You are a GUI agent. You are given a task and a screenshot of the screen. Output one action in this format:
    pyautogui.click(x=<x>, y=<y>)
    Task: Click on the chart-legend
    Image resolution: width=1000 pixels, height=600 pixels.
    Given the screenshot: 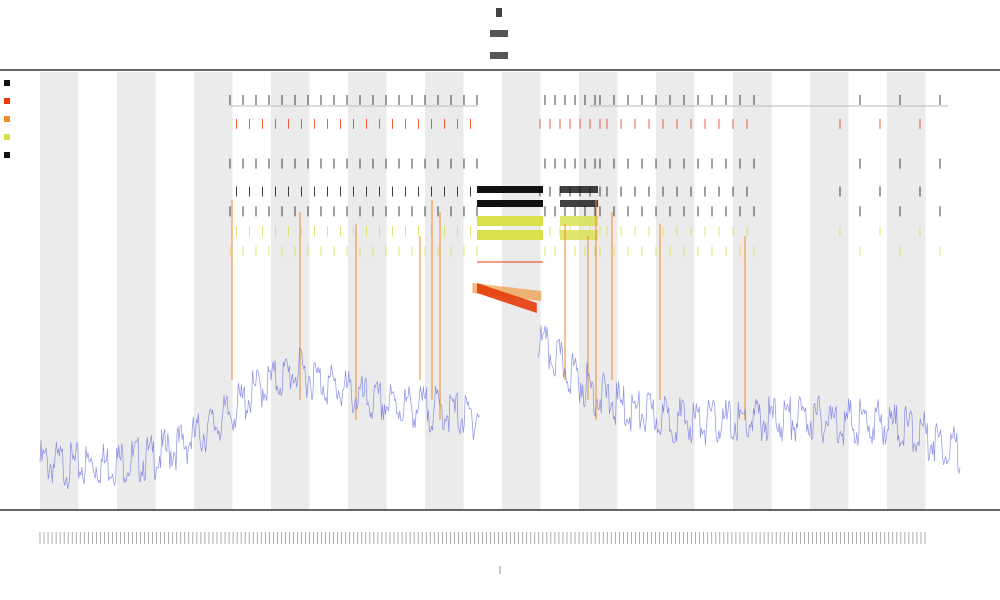 What is the action you would take?
    pyautogui.click(x=7, y=119)
    